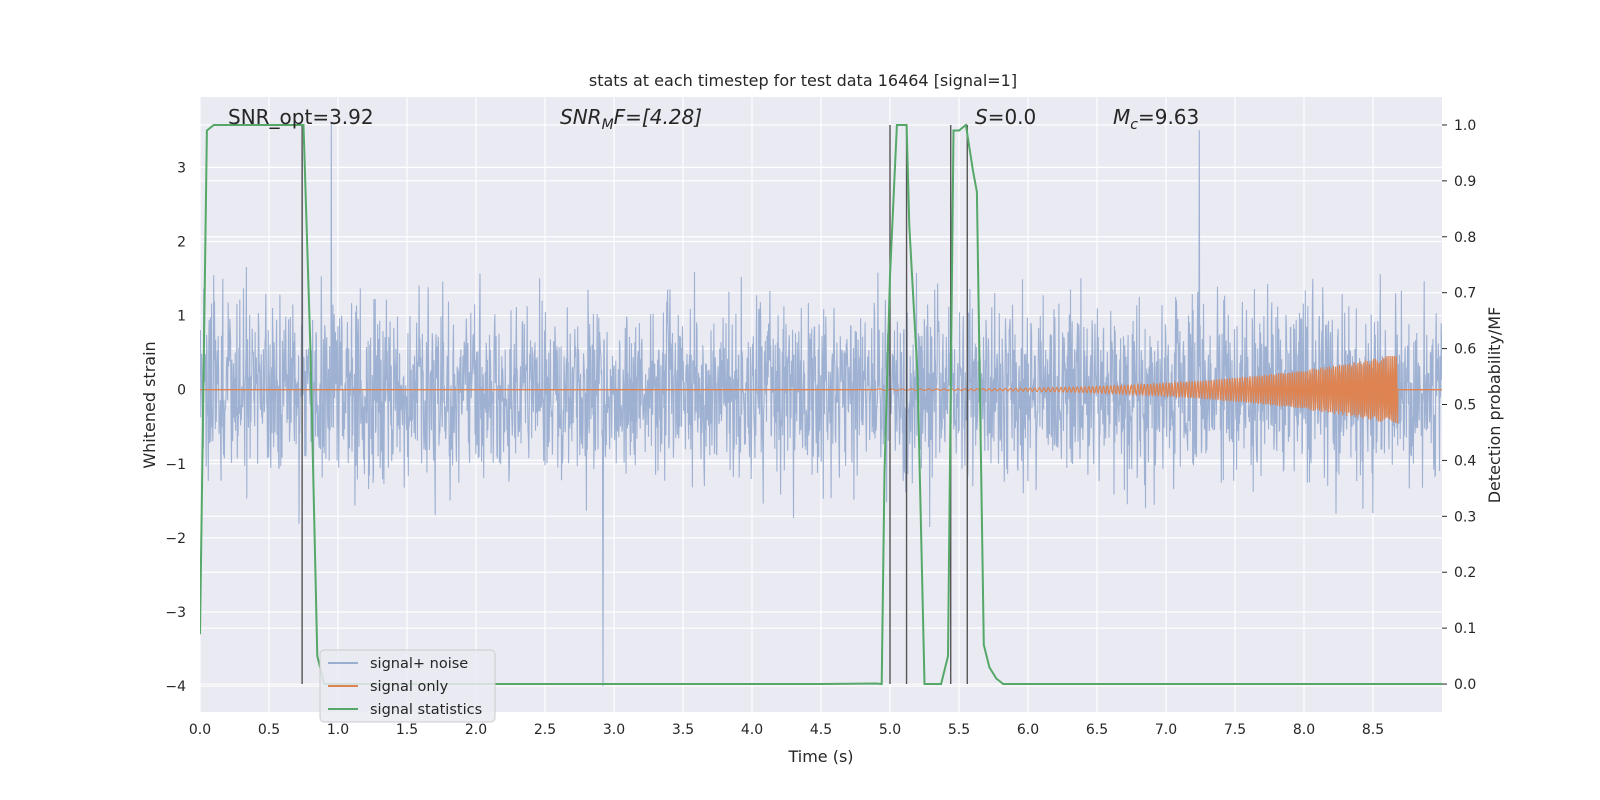  What do you see at coordinates (1465, 238) in the screenshot?
I see `y2-tick-label: 0.8` at bounding box center [1465, 238].